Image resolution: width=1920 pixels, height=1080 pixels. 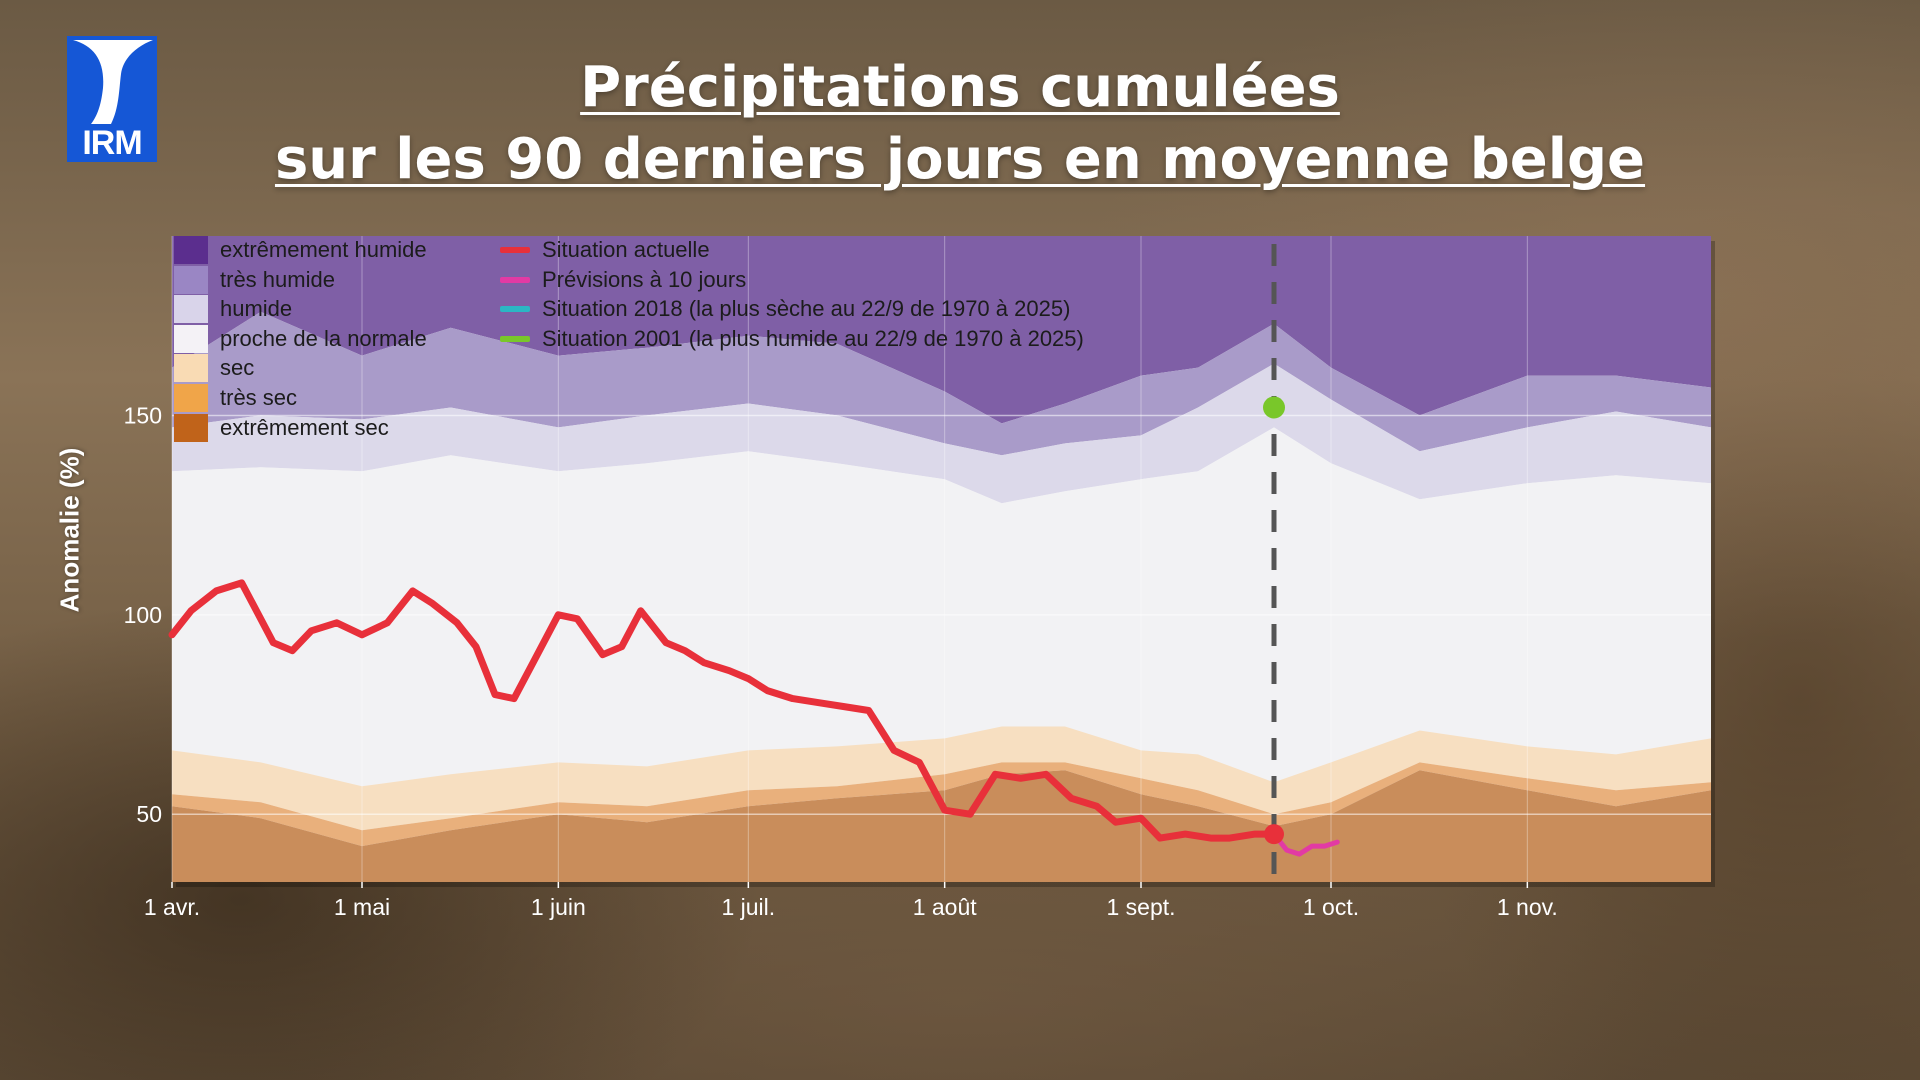 What do you see at coordinates (941, 804) in the screenshot?
I see `band-very-dry` at bounding box center [941, 804].